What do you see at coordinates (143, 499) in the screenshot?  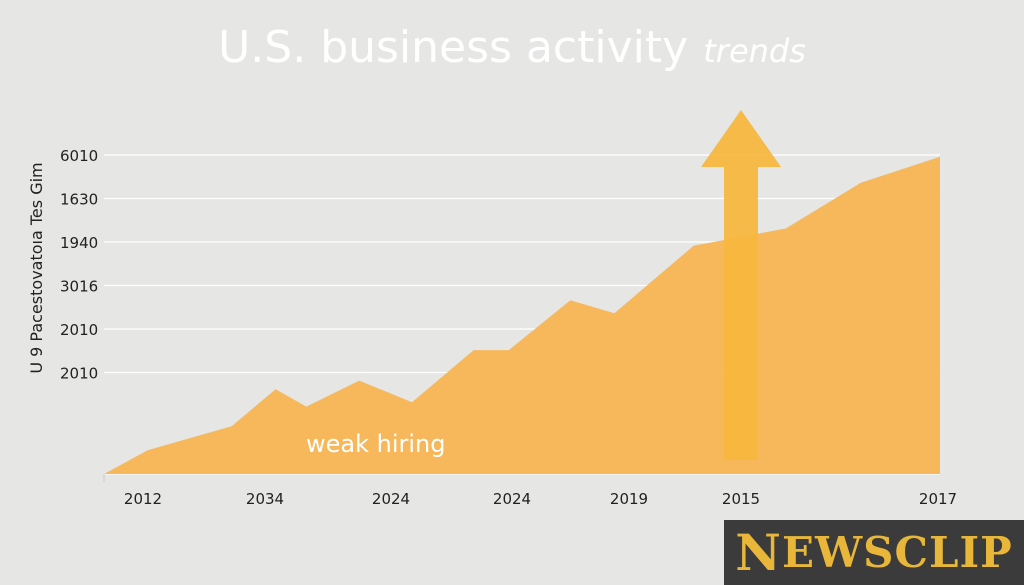 I see `x-tick-label: 2012` at bounding box center [143, 499].